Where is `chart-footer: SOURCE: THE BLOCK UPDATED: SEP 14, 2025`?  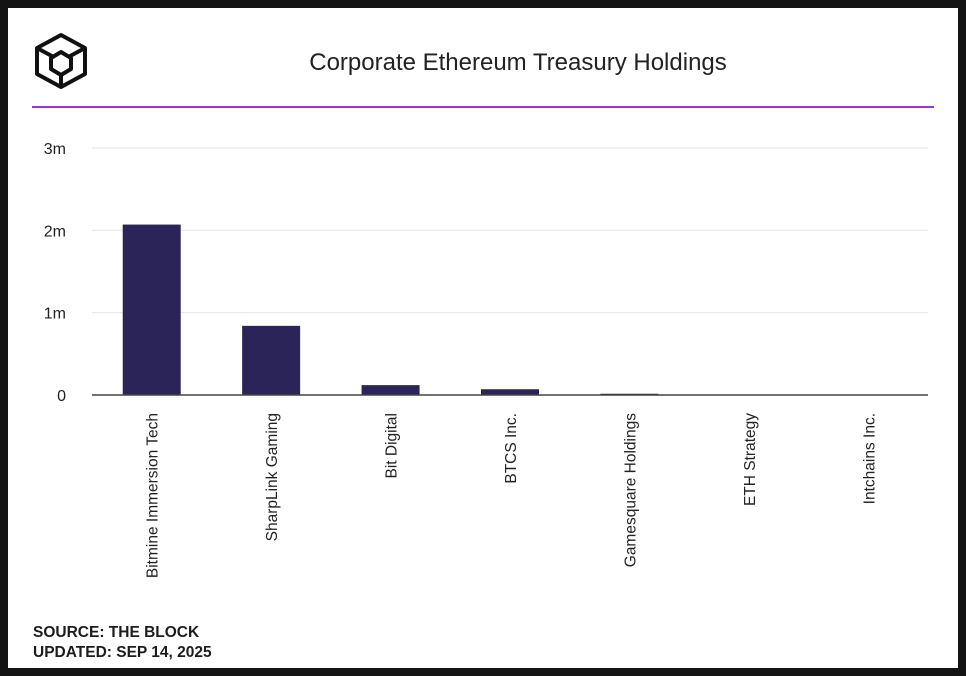 chart-footer: SOURCE: THE BLOCK UPDATED: SEP 14, 2025 is located at coordinates (122, 643).